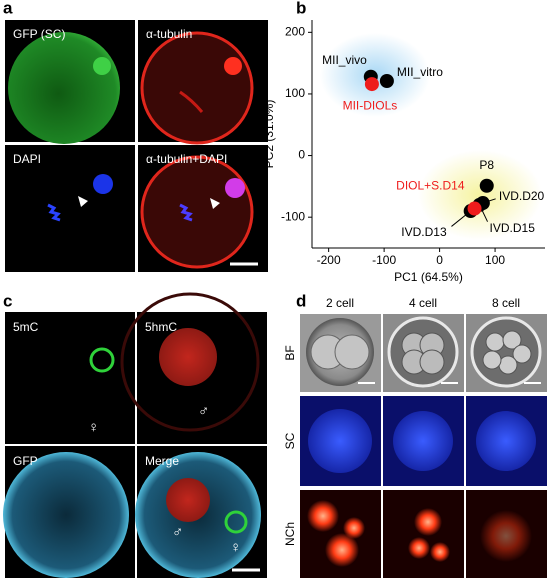  What do you see at coordinates (370, 105) in the screenshot?
I see `point-label: MII-DIOLs` at bounding box center [370, 105].